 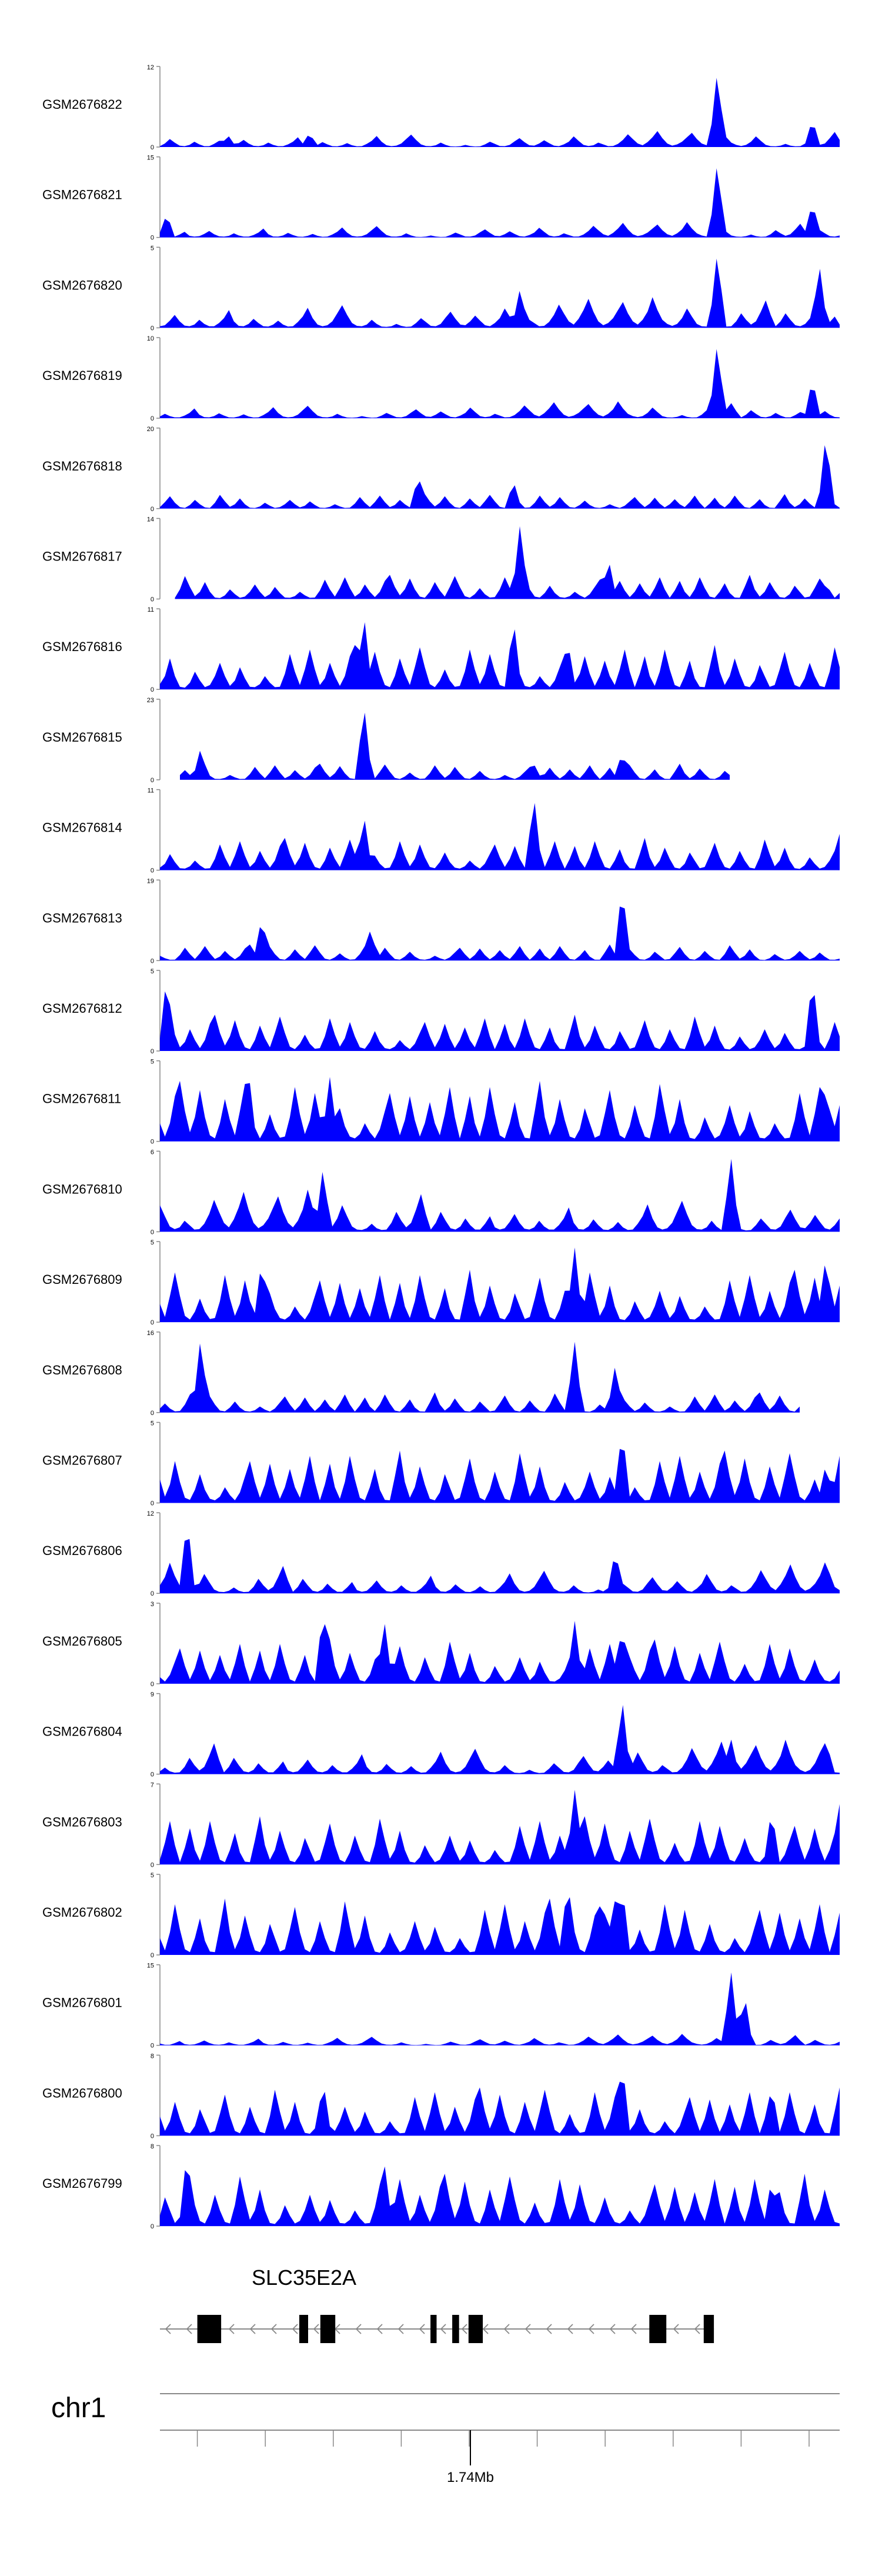 I want to click on track-y-max-label: 23, so click(x=150, y=700).